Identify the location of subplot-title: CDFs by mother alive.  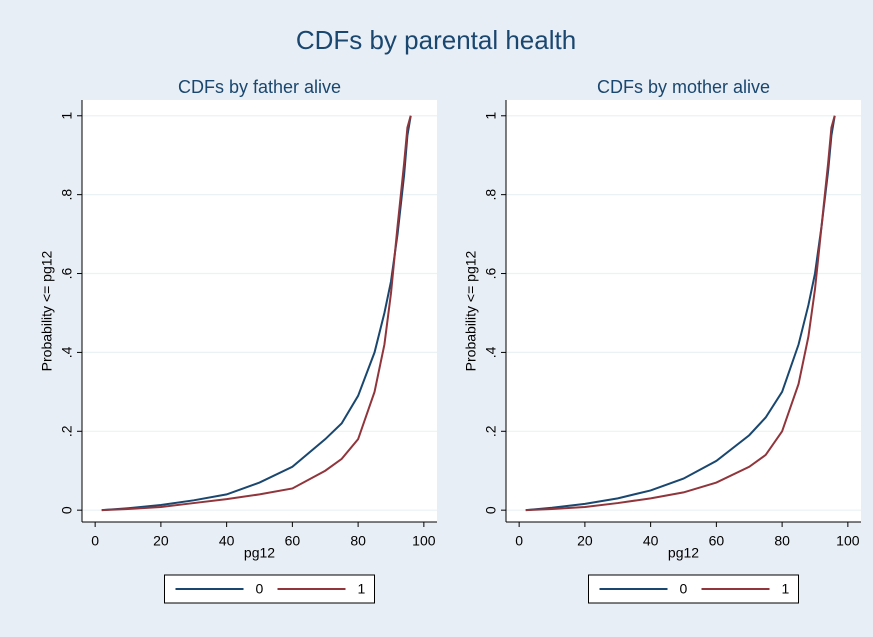
(683, 87).